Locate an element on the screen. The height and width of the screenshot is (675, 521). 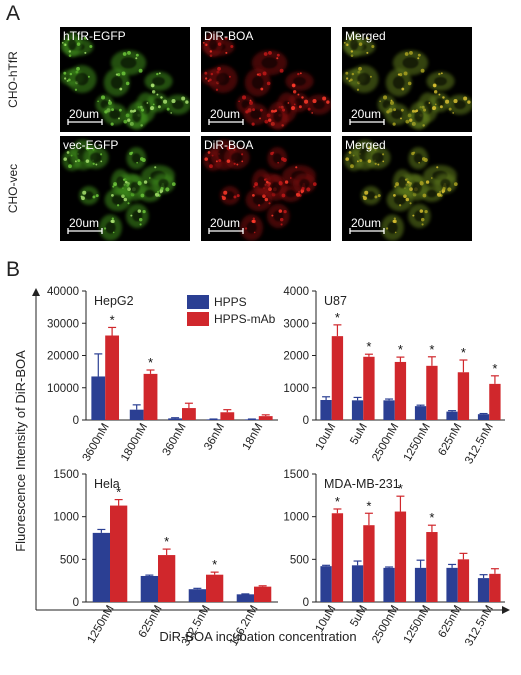
micrograph-label: Merged is located at coordinates (365, 145).